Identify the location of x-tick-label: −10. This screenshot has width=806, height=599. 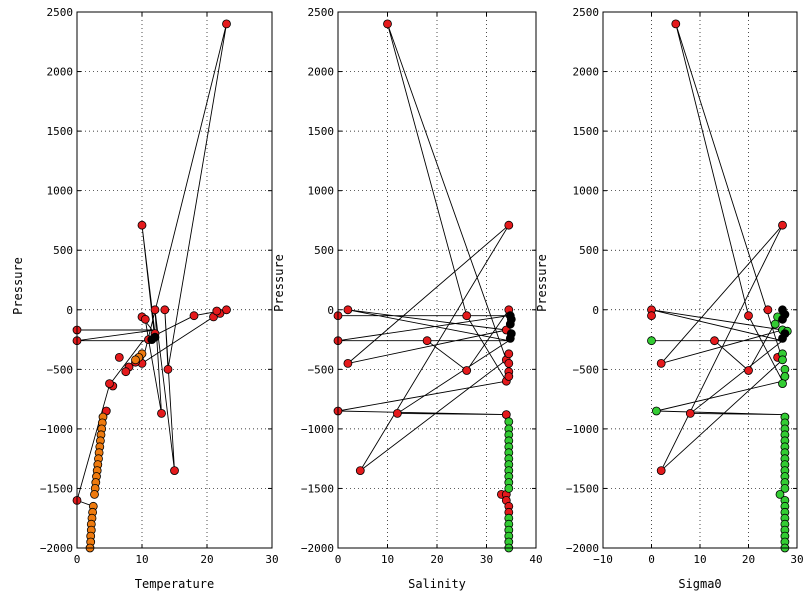
(603, 559).